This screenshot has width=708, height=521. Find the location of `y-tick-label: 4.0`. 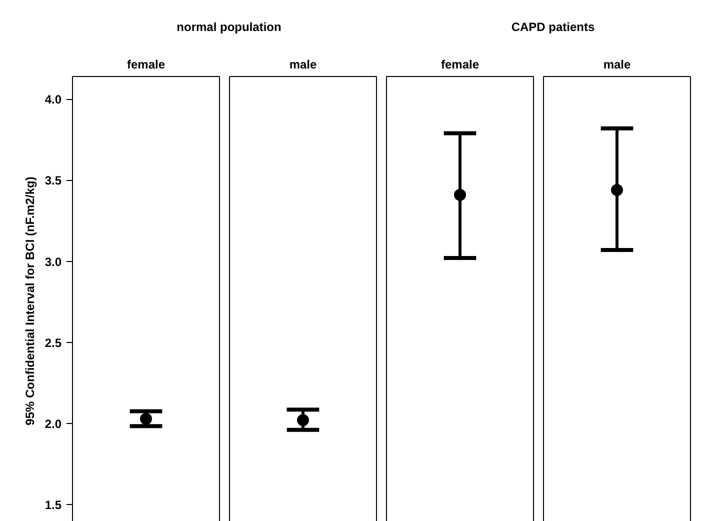

y-tick-label: 4.0 is located at coordinates (53, 99).